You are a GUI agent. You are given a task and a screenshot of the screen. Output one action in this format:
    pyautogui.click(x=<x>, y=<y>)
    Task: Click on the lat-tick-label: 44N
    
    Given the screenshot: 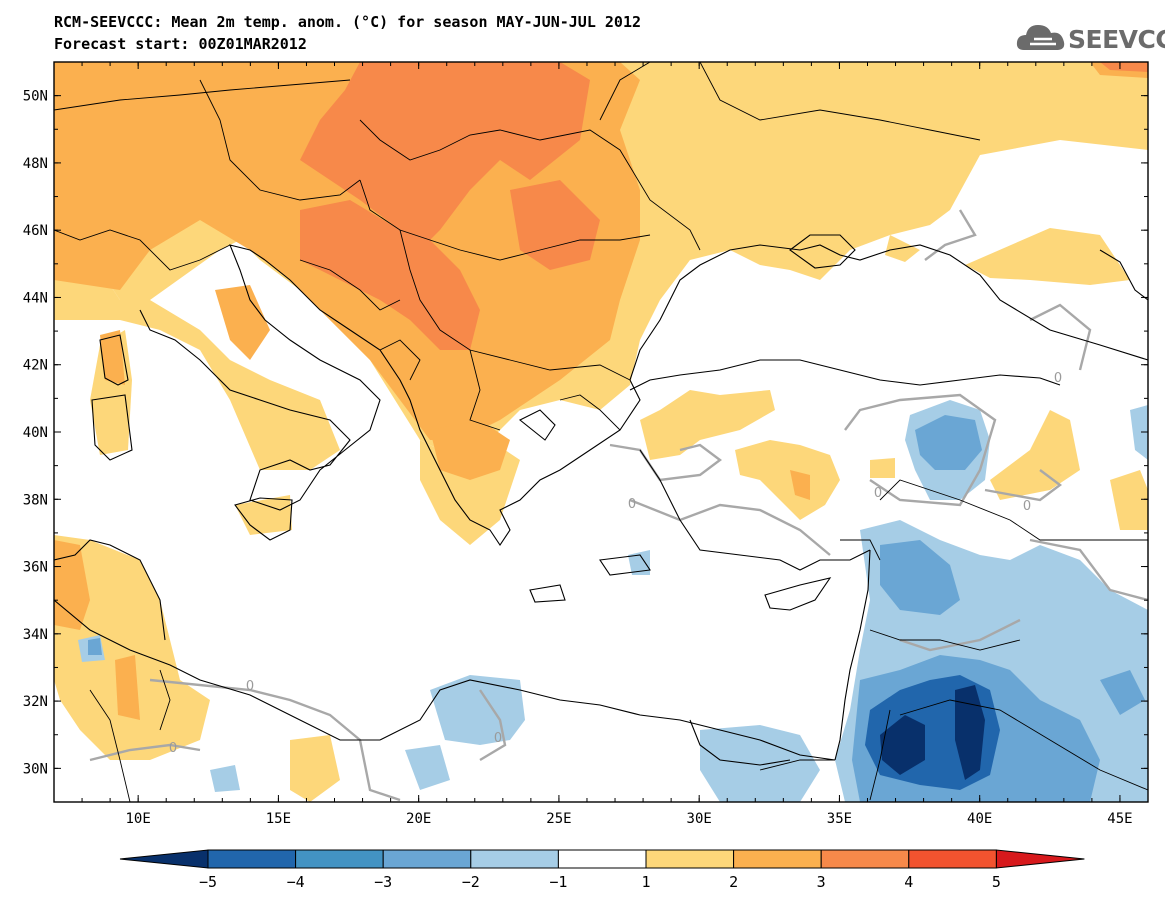 What is the action you would take?
    pyautogui.click(x=35, y=298)
    